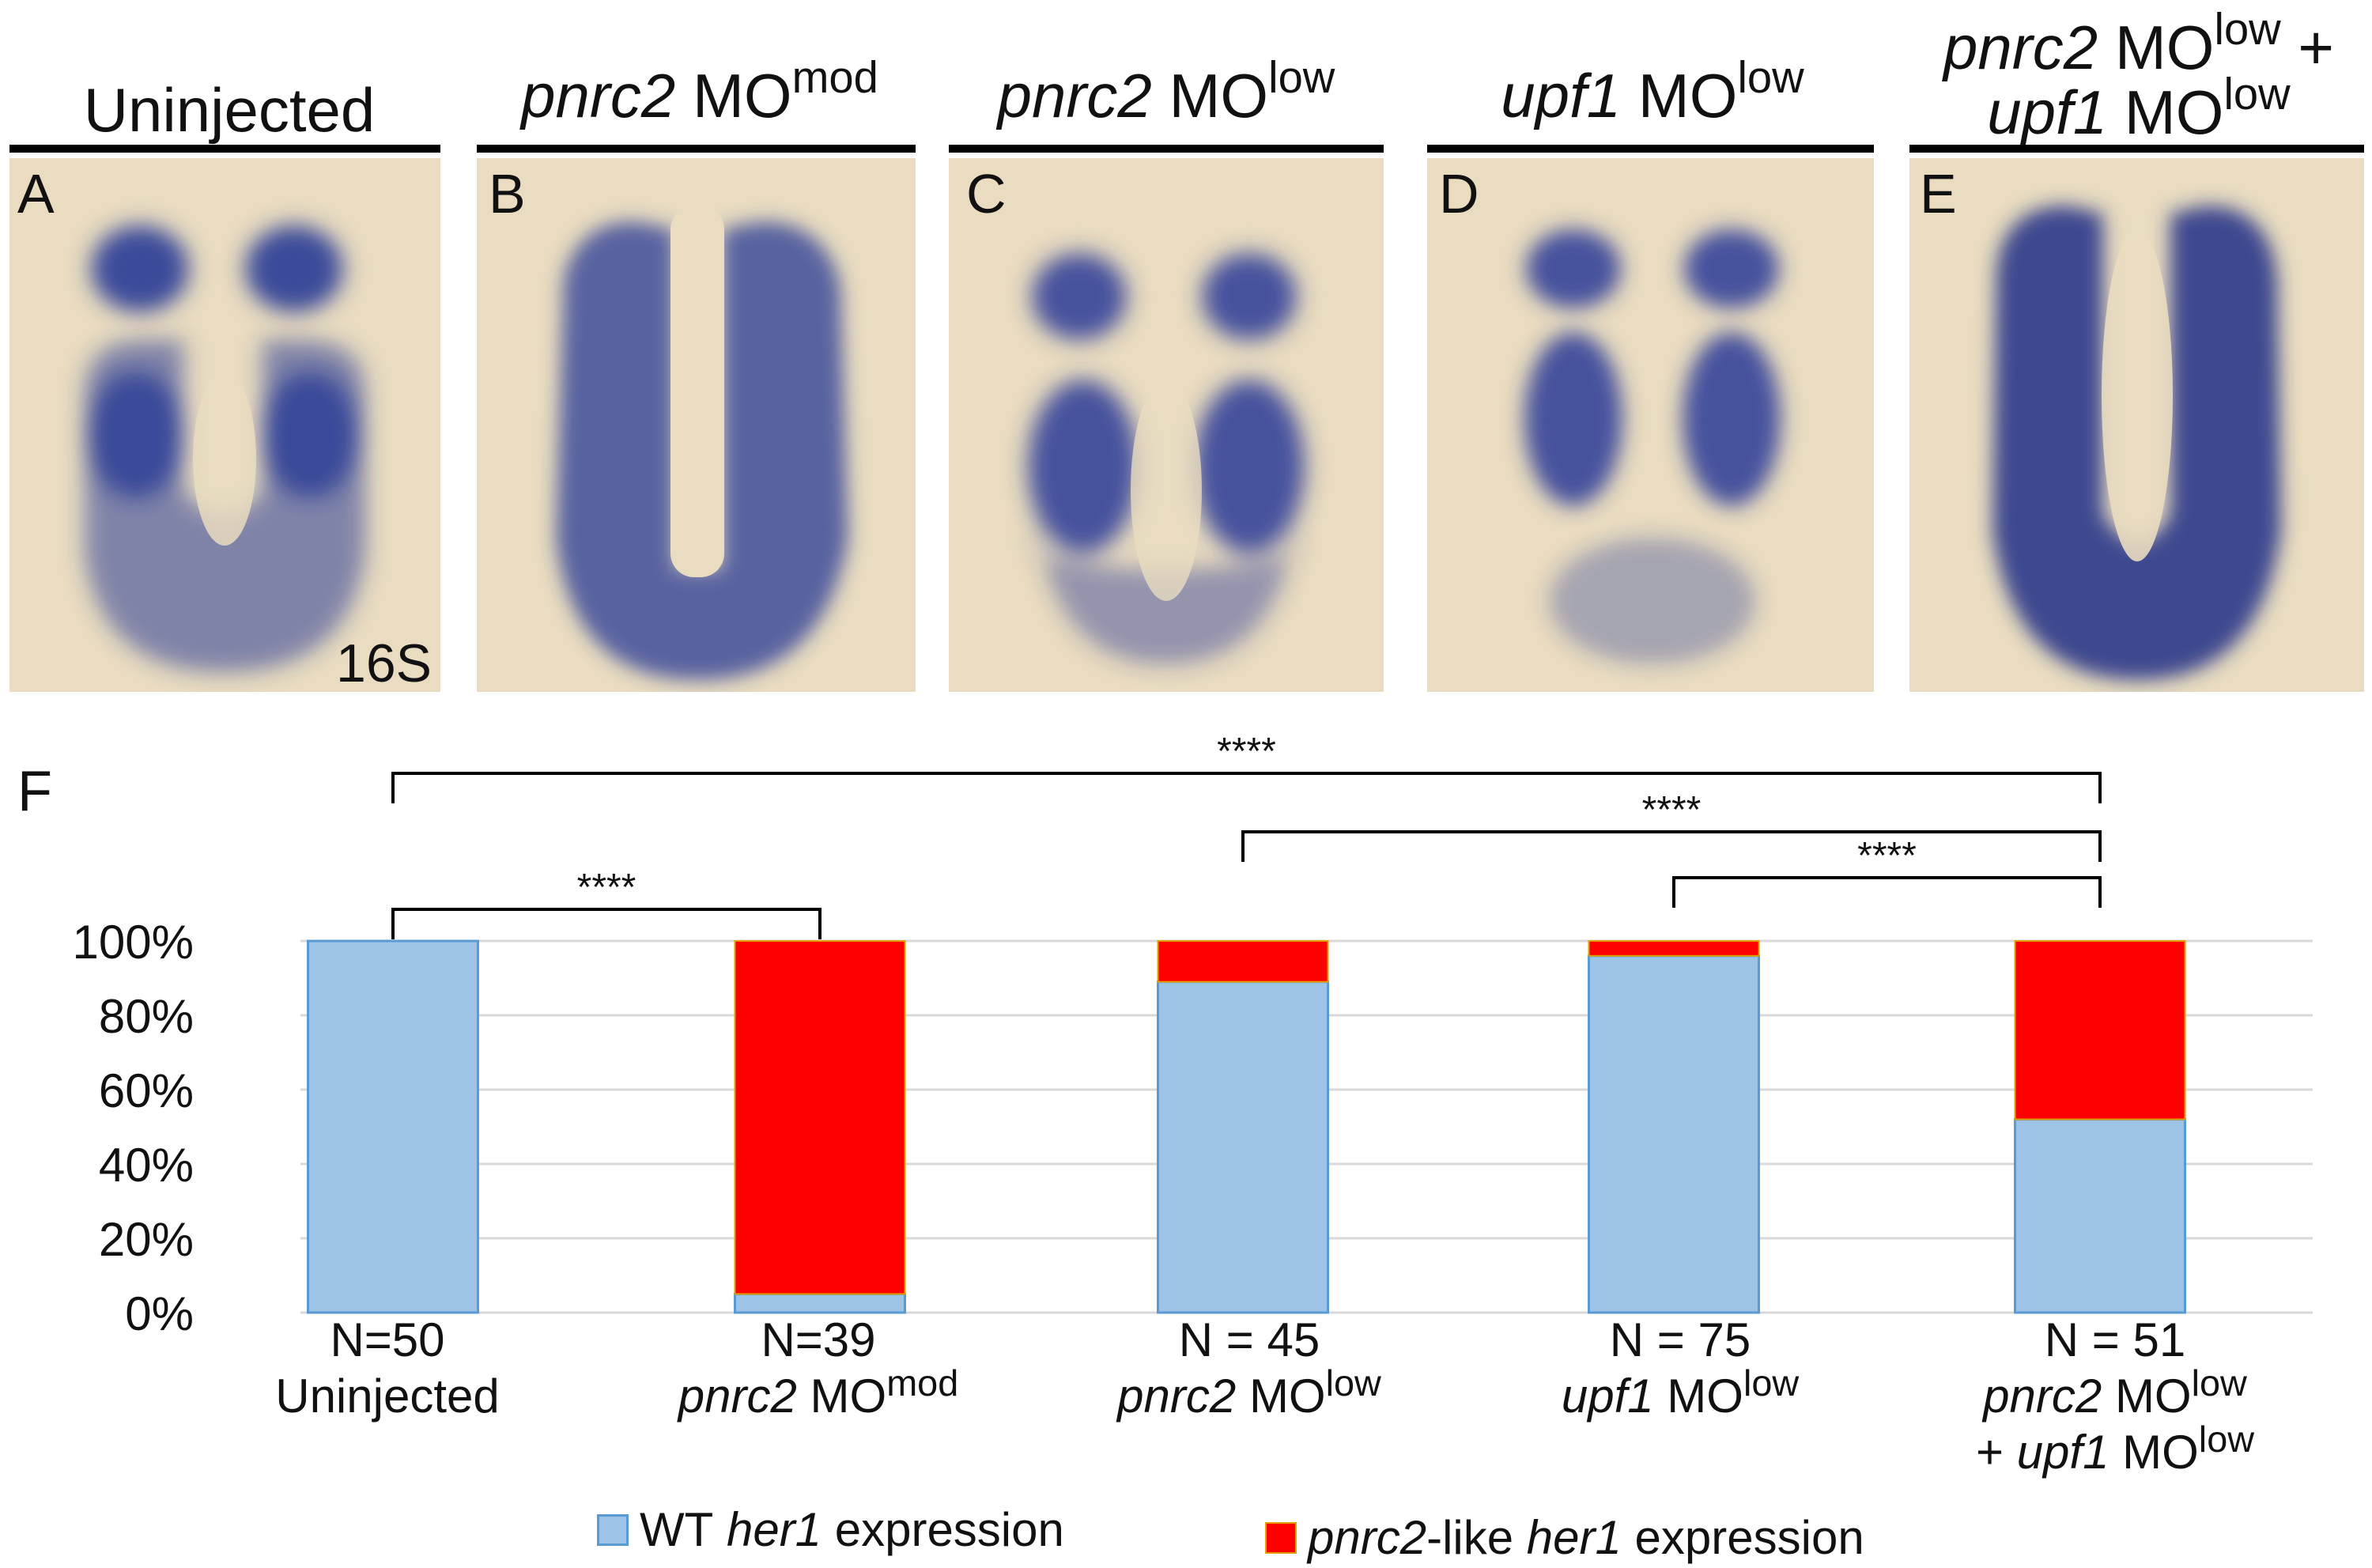  What do you see at coordinates (387, 1339) in the screenshot?
I see `n-label-0: N=50` at bounding box center [387, 1339].